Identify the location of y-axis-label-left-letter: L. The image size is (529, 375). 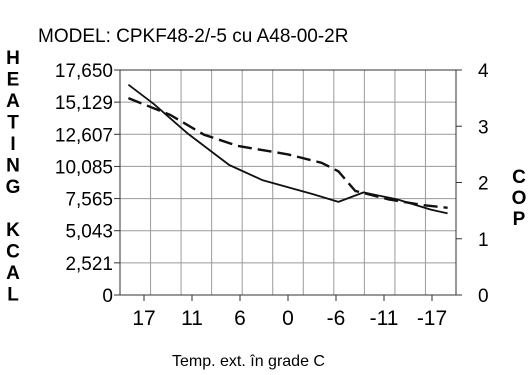
(13, 295).